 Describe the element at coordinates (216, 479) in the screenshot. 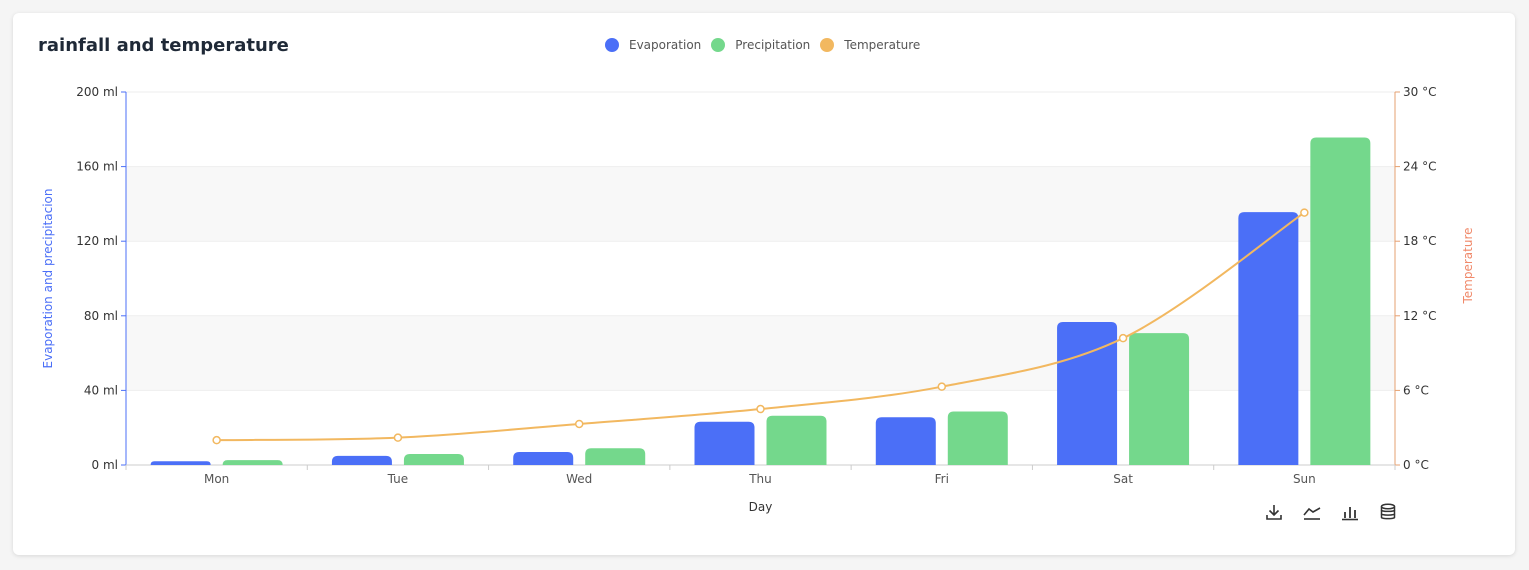

I see `x-tick-label: Mon` at that location.